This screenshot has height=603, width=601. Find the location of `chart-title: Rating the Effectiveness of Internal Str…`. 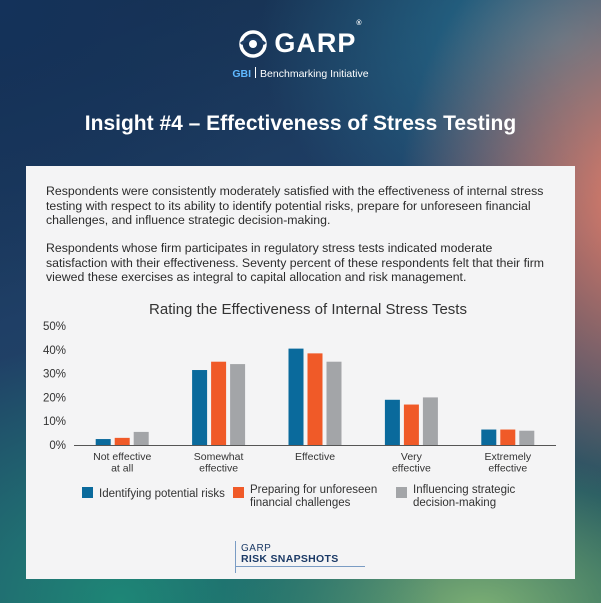

chart-title: Rating the Effectiveness of Internal Str… is located at coordinates (308, 309).